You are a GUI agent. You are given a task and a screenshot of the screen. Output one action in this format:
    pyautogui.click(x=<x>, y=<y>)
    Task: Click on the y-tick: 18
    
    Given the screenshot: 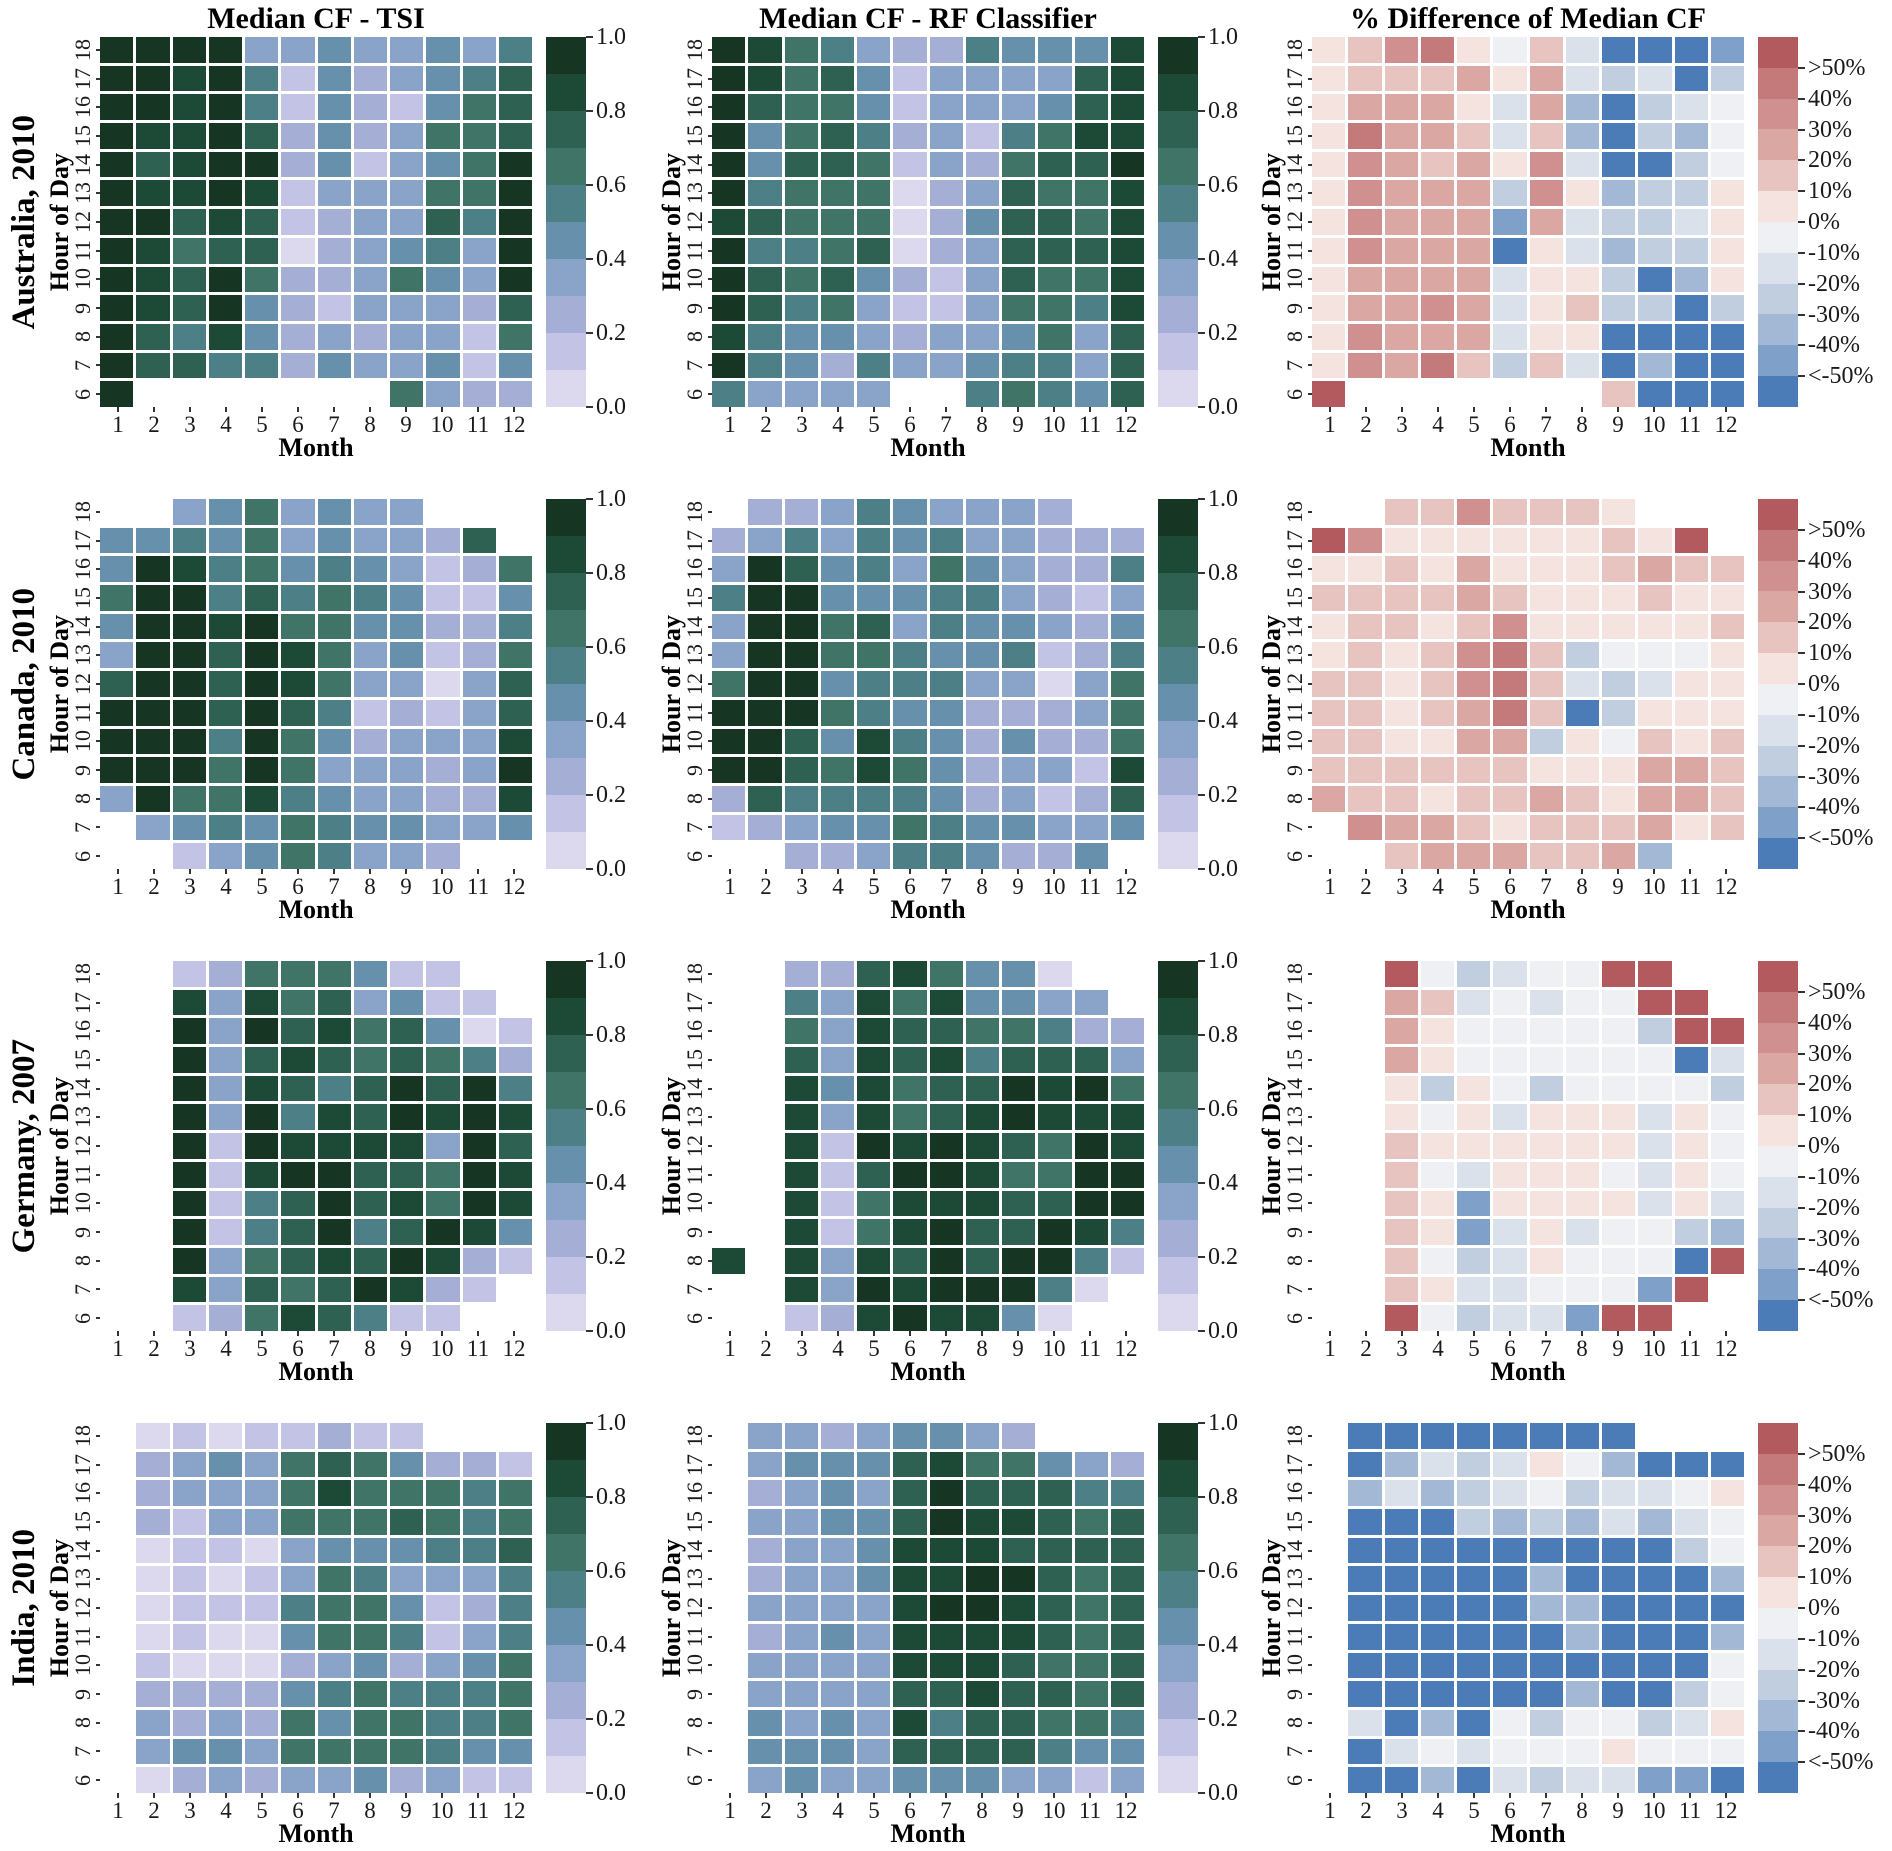 What is the action you would take?
    pyautogui.click(x=86, y=1436)
    